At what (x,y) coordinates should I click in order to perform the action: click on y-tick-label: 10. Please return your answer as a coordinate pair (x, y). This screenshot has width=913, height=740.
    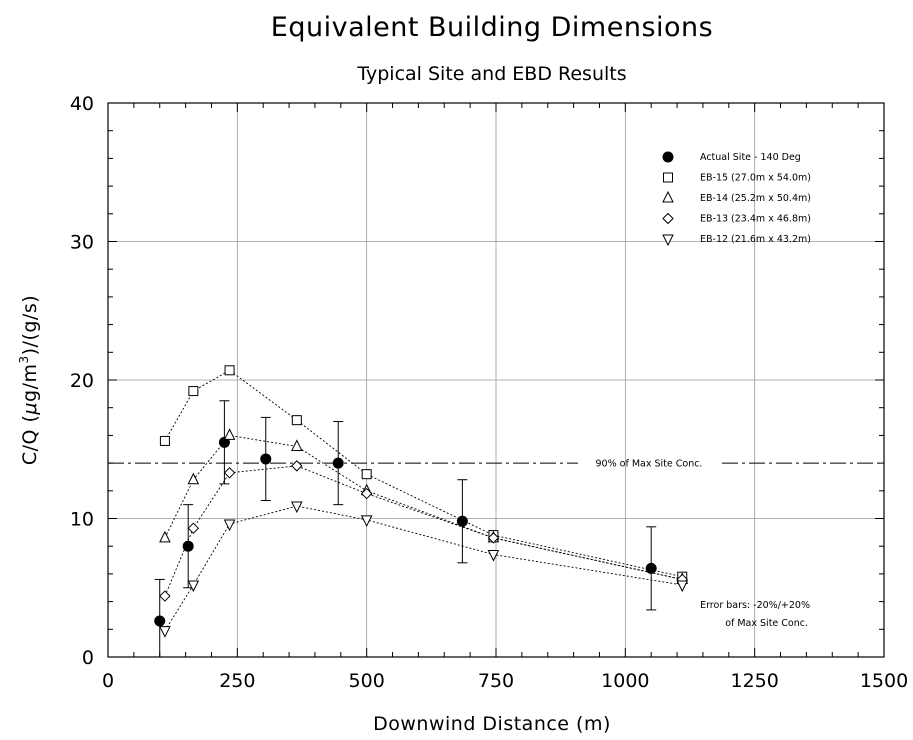
    Looking at the image, I should click on (82, 520).